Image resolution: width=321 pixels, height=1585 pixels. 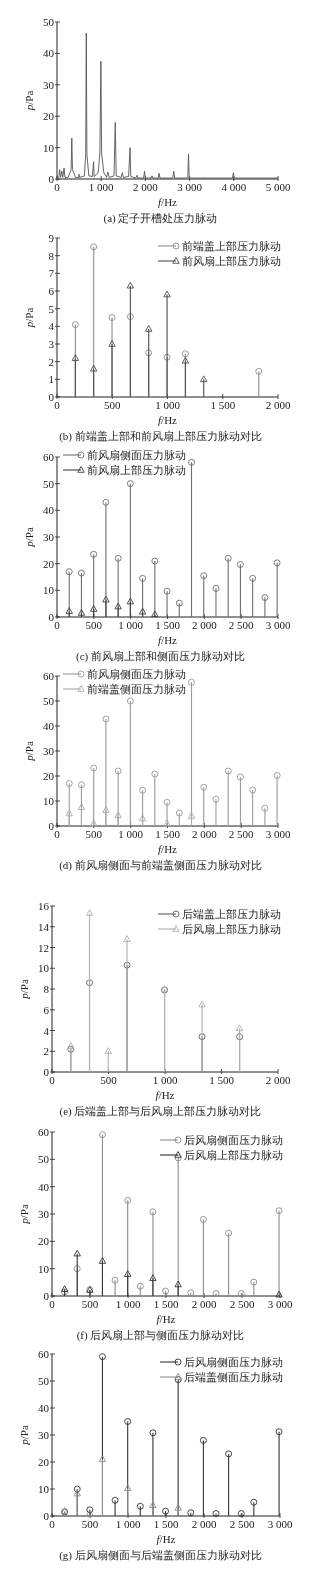 I want to click on y-tick-label: 4, so click(x=46, y=1030).